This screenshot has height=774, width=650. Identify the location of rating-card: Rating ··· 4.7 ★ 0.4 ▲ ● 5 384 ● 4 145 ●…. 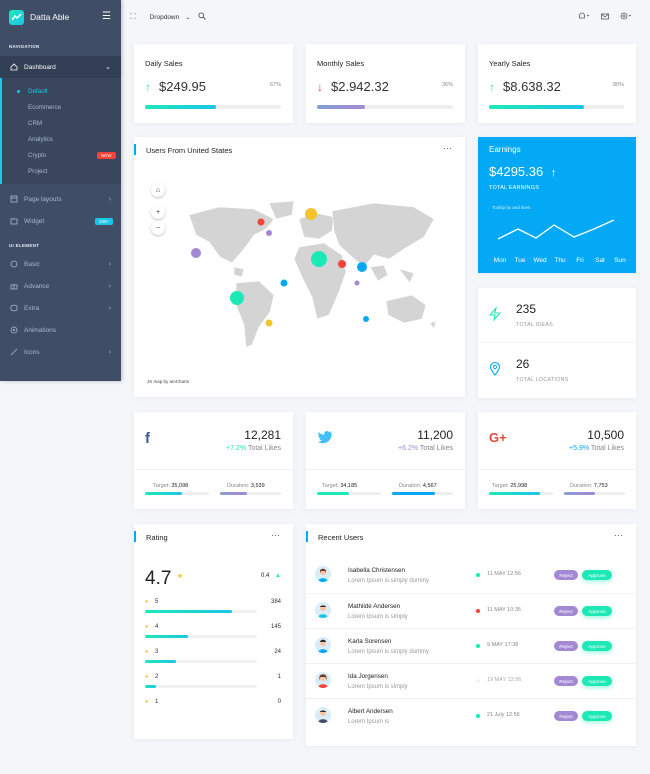
(213, 631).